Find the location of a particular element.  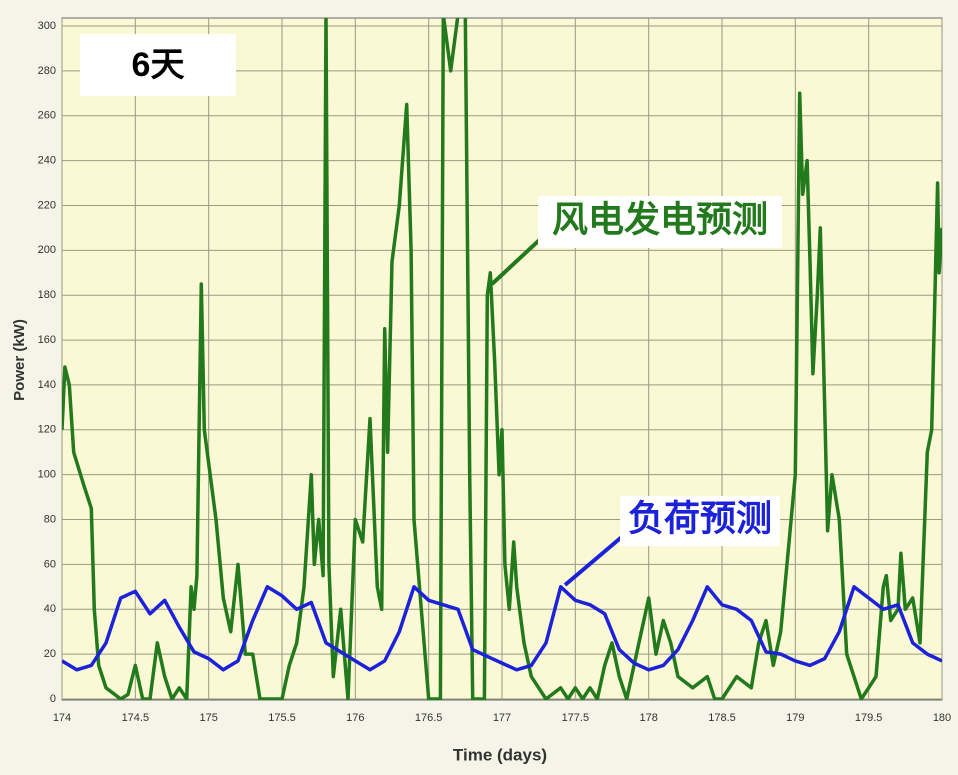

x-tick-label: 174.5 is located at coordinates (136, 718).